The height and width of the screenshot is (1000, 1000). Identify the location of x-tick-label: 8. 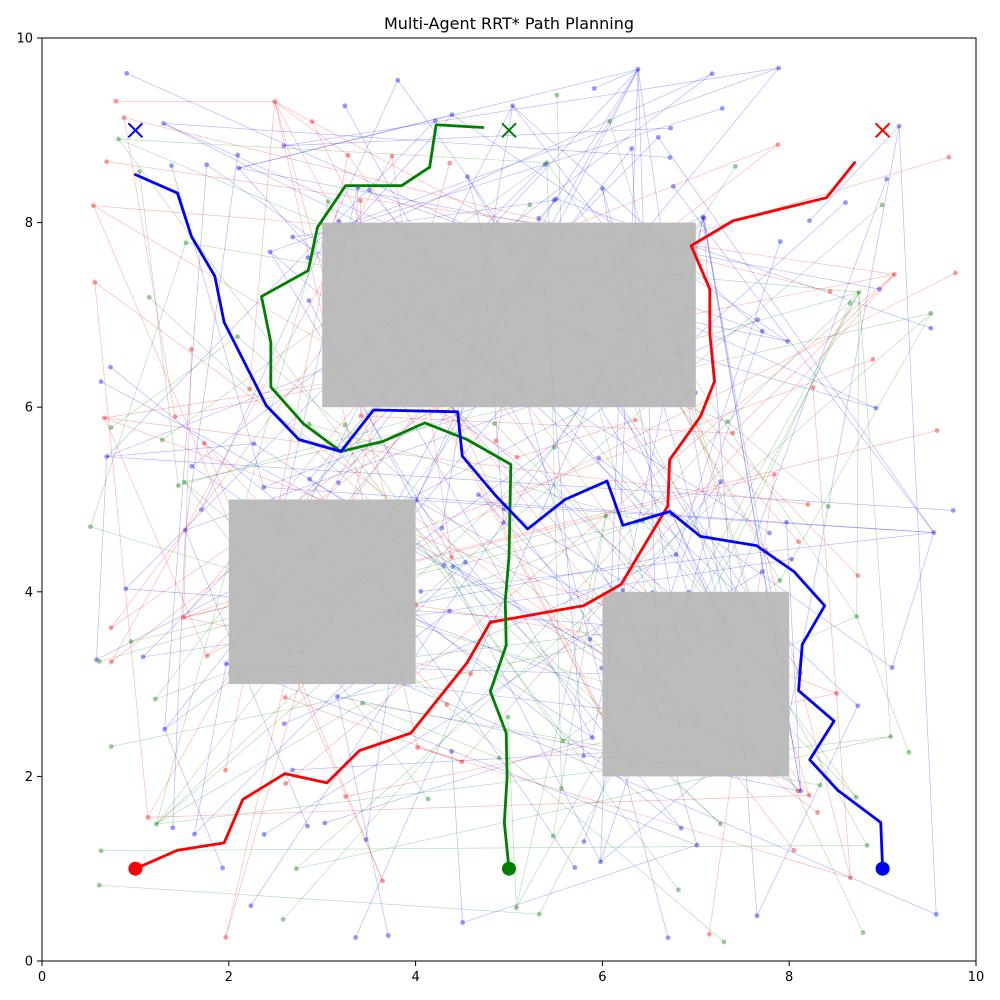
(789, 977).